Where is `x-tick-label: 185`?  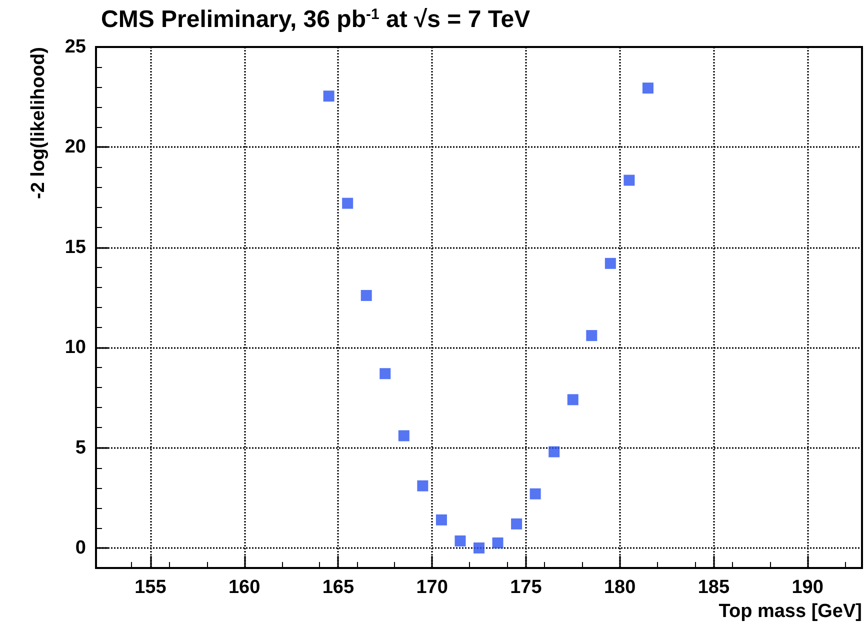
x-tick-label: 185 is located at coordinates (714, 587).